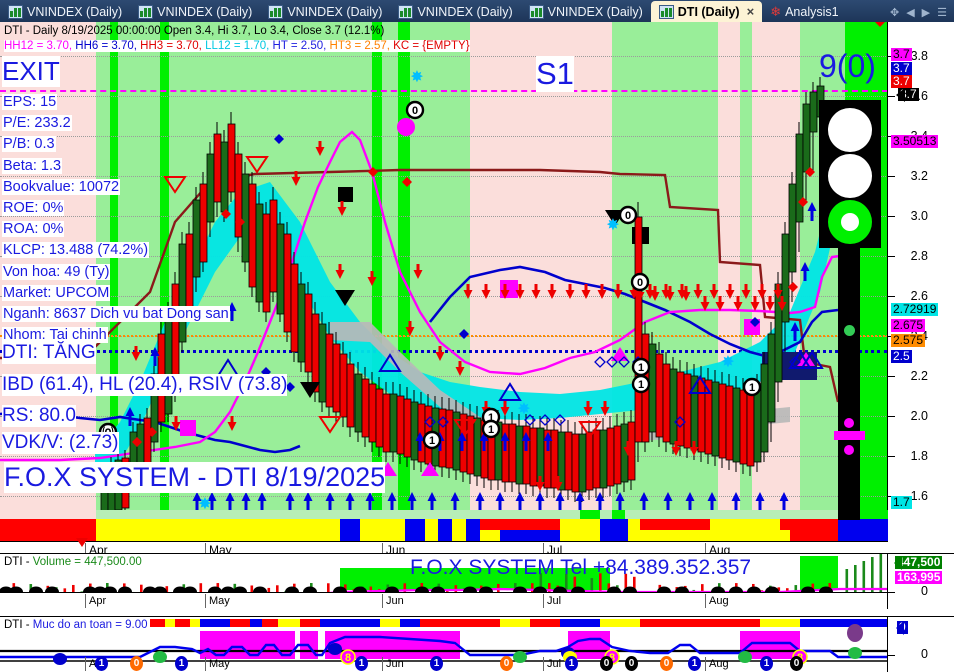 This screenshot has width=954, height=672. What do you see at coordinates (56, 271) in the screenshot?
I see `fundamental-row: Von hoa: 49 (Ty)` at bounding box center [56, 271].